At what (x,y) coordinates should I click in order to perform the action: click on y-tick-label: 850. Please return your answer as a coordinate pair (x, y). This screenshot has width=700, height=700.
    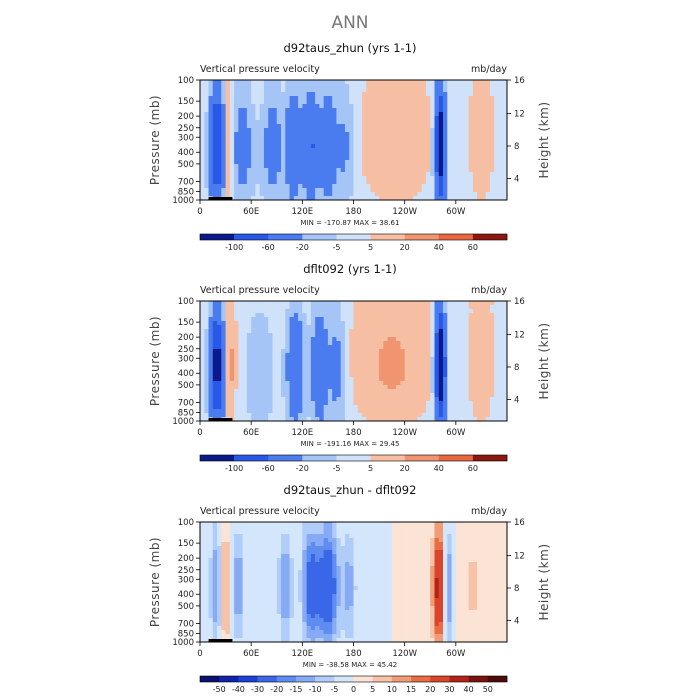
    Looking at the image, I should click on (186, 193).